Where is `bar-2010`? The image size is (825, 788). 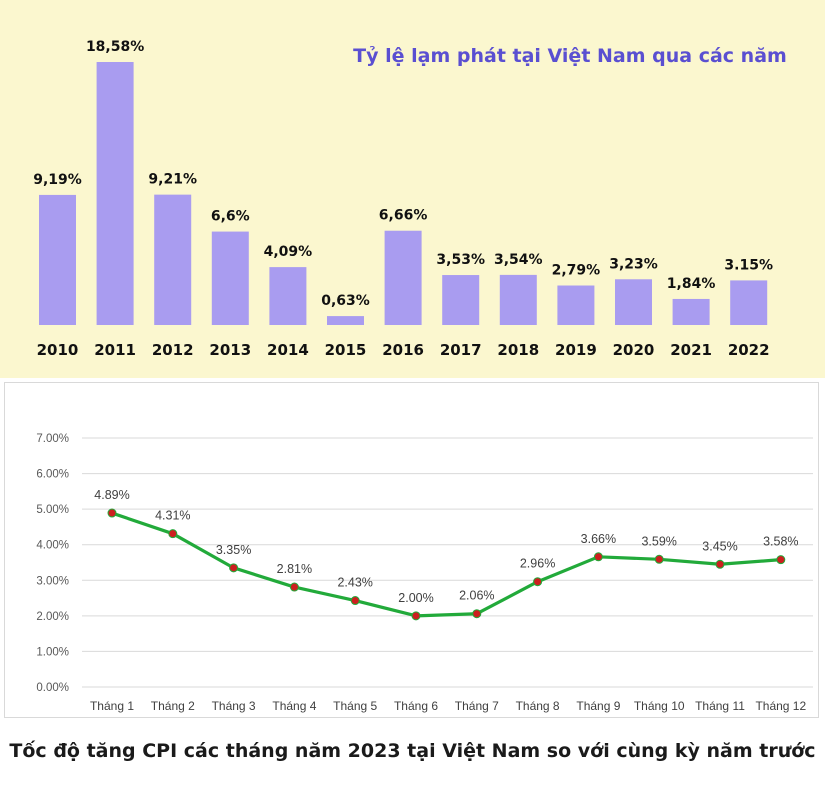
bar-2010 is located at coordinates (57, 259).